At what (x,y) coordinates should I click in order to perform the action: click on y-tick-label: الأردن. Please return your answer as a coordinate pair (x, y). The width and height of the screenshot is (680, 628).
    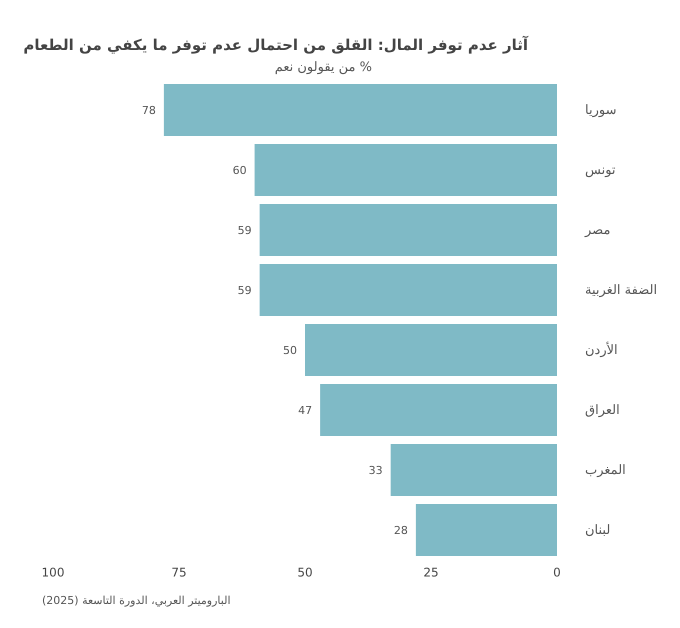
    Looking at the image, I should click on (601, 349).